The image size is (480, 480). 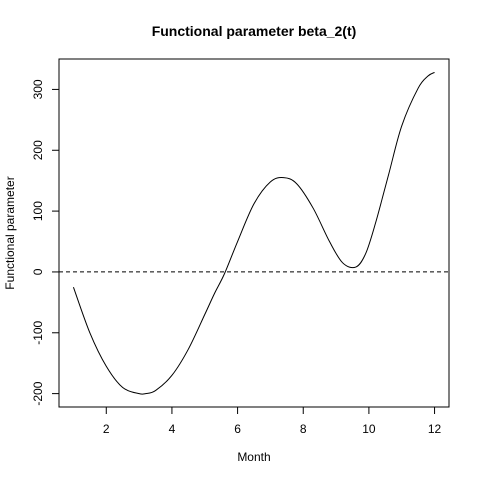 I want to click on x-tick-label: 10, so click(x=369, y=429).